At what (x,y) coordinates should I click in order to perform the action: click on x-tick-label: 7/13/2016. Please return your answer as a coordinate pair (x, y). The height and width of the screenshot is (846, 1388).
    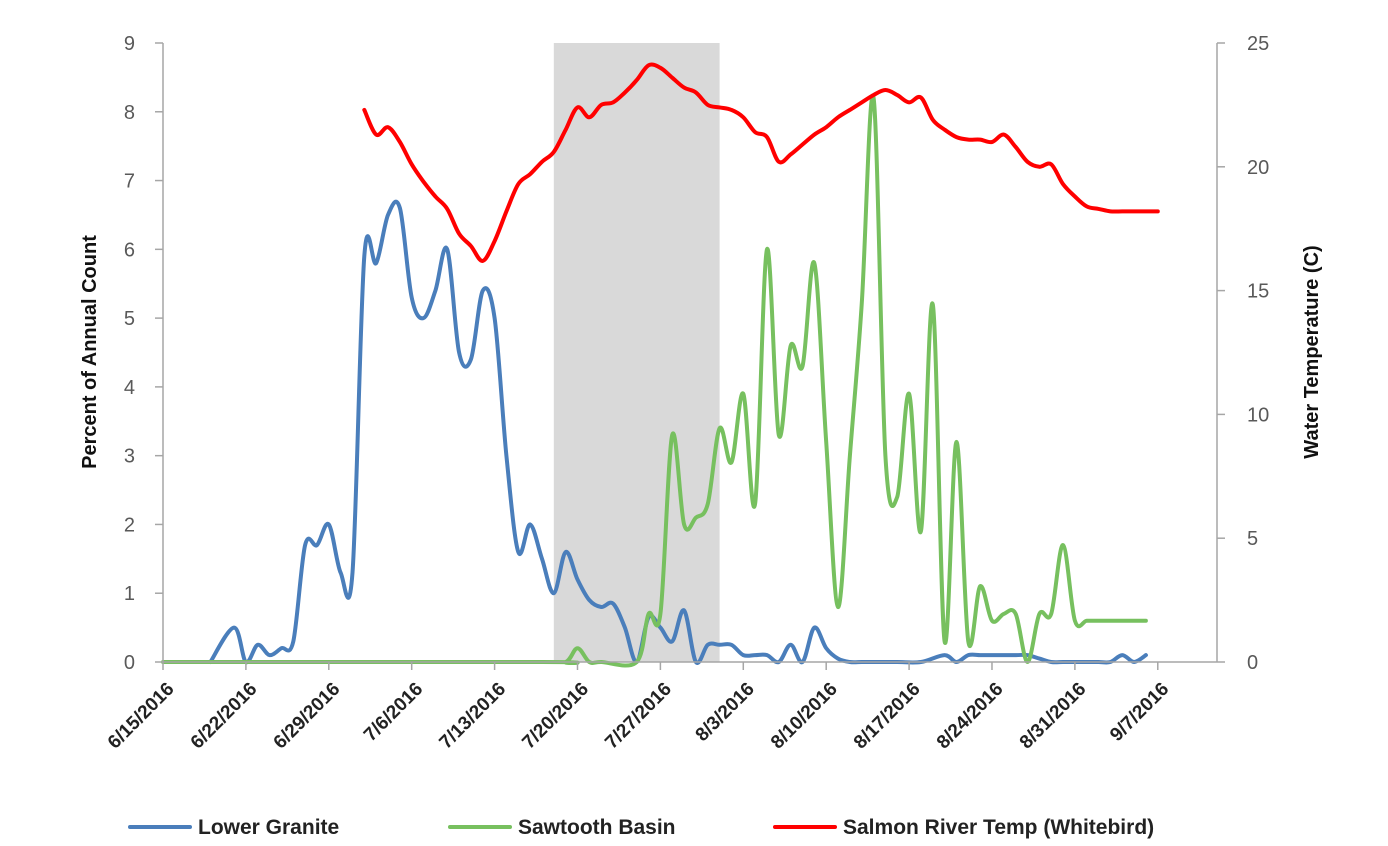
    Looking at the image, I should click on (473, 716).